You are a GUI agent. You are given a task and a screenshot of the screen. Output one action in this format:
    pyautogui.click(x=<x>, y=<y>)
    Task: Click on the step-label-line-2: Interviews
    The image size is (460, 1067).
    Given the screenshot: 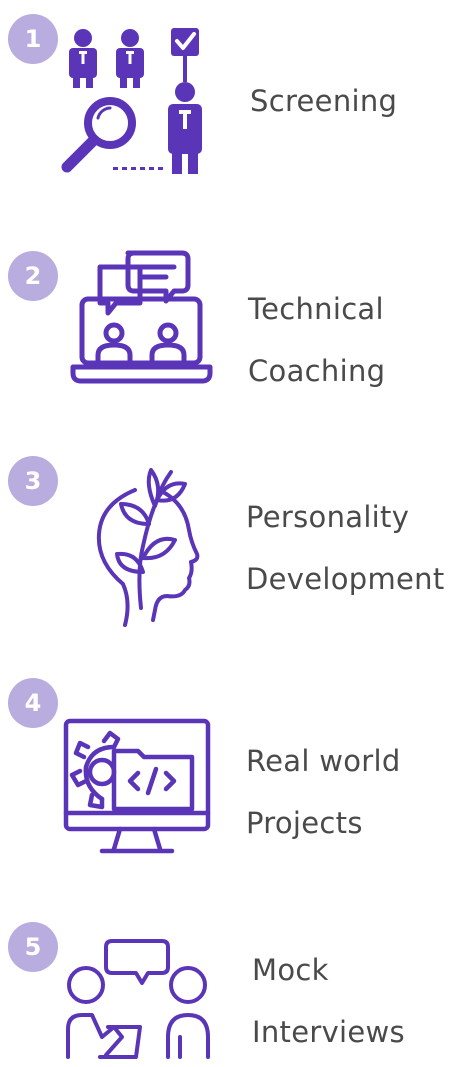 What is the action you would take?
    pyautogui.click(x=328, y=1032)
    